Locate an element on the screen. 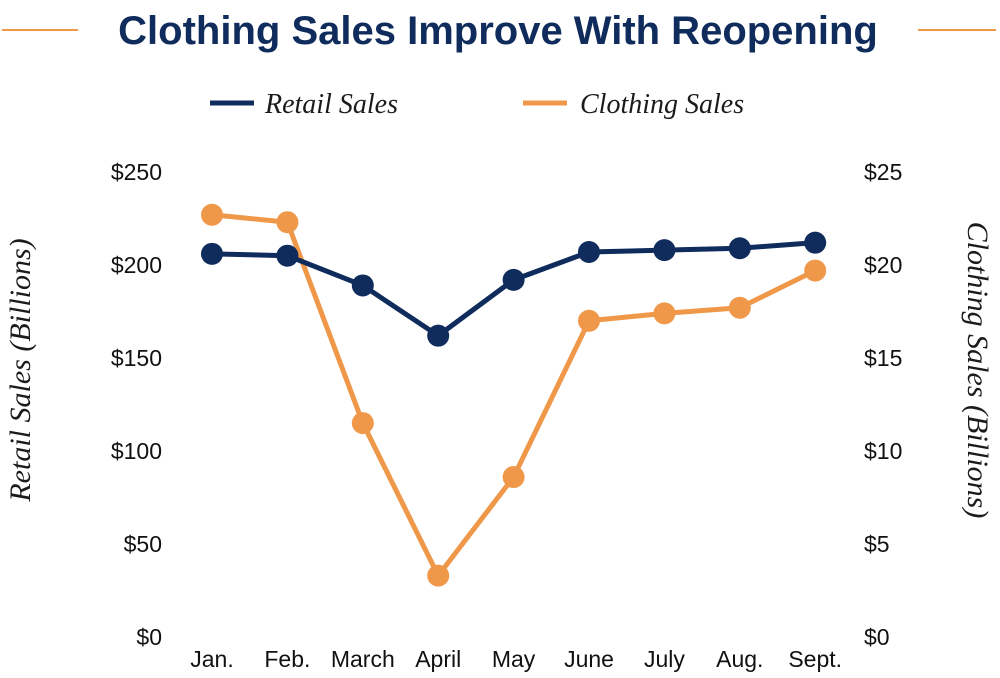 This screenshot has height=678, width=1000. y-left-tick-label: $200 is located at coordinates (136, 265).